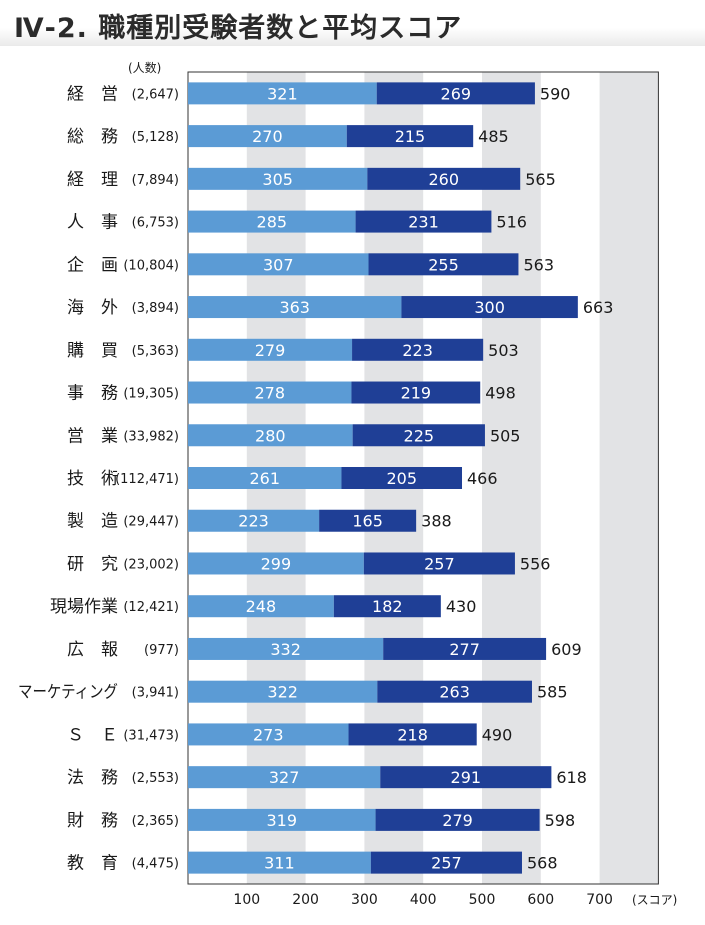  What do you see at coordinates (92, 94) in the screenshot?
I see `category-label: 経 営` at bounding box center [92, 94].